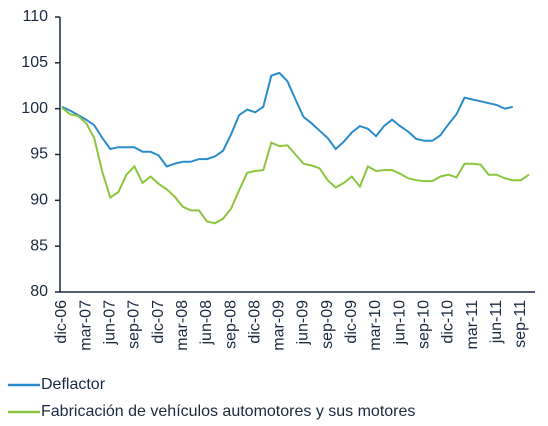  Describe the element at coordinates (423, 324) in the screenshot. I see `x-tick-label: sep-10` at that location.